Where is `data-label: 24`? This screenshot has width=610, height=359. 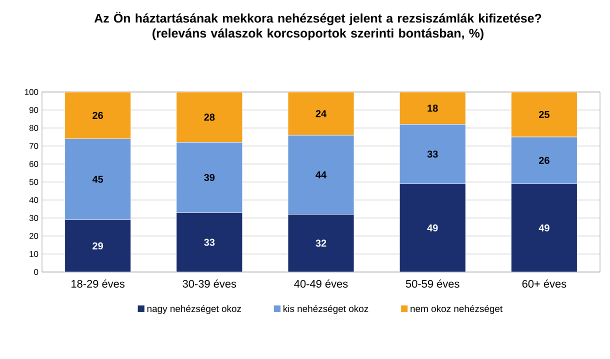 data-label: 24 is located at coordinates (321, 114).